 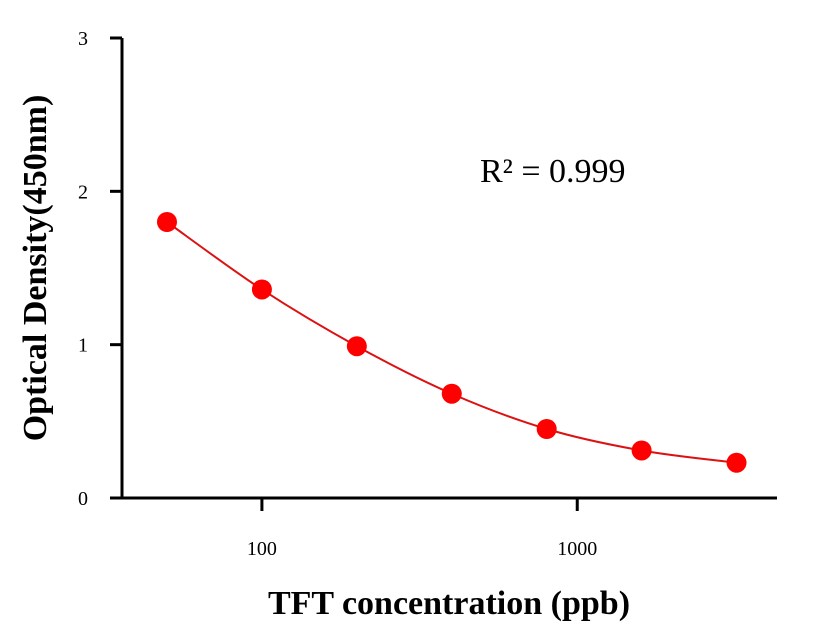 What do you see at coordinates (35, 268) in the screenshot?
I see `y-axis-title: Optical Density(450nm)` at bounding box center [35, 268].